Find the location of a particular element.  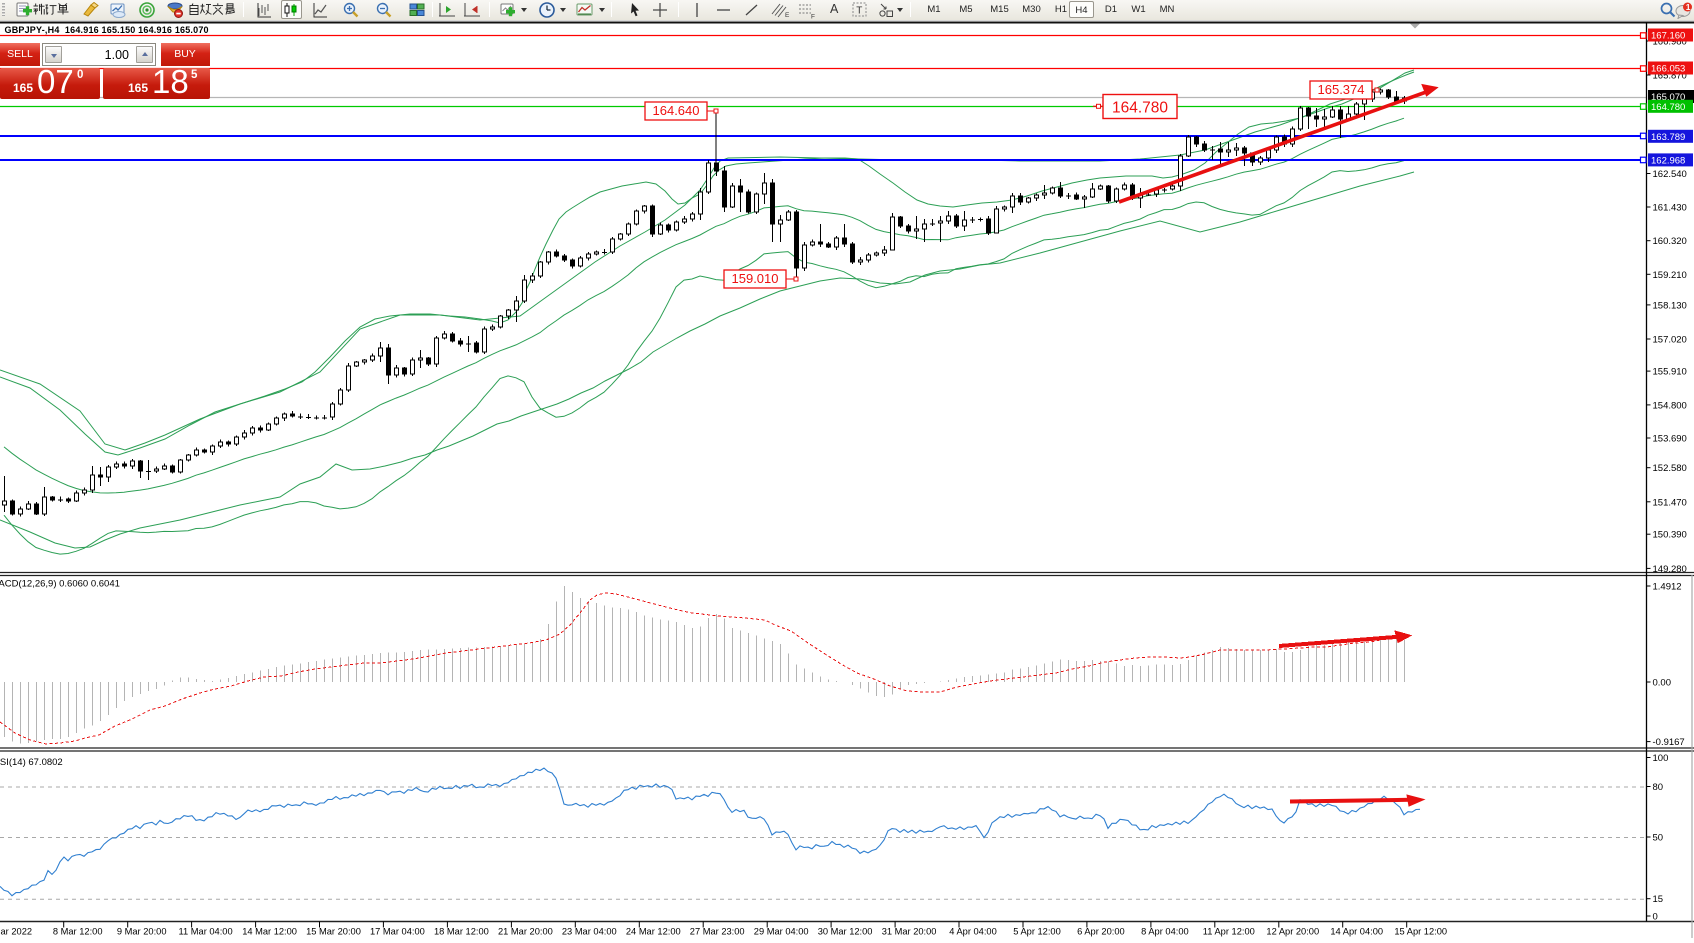

svg-text: 160.320 is located at coordinates (1670, 241).